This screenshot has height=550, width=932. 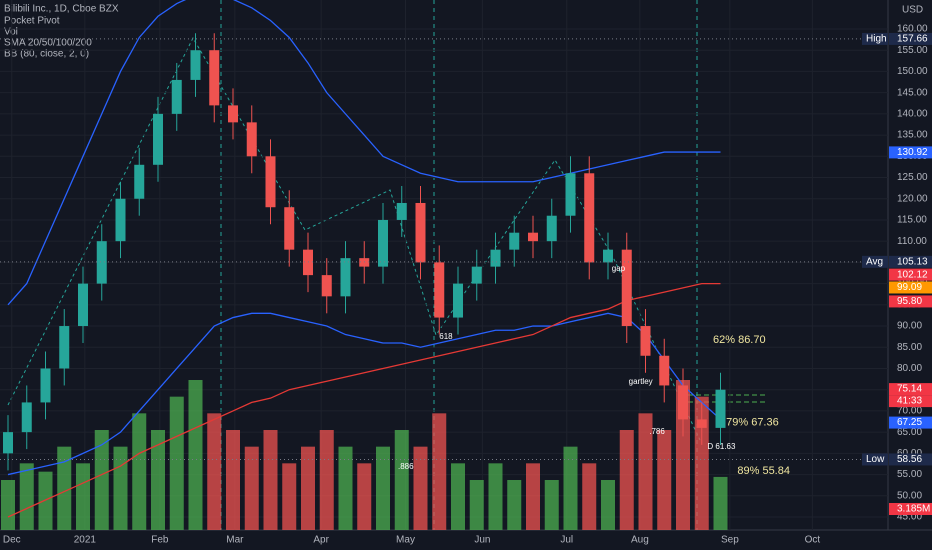 What do you see at coordinates (909, 326) in the screenshot?
I see `y-tick-label: 90.00` at bounding box center [909, 326].